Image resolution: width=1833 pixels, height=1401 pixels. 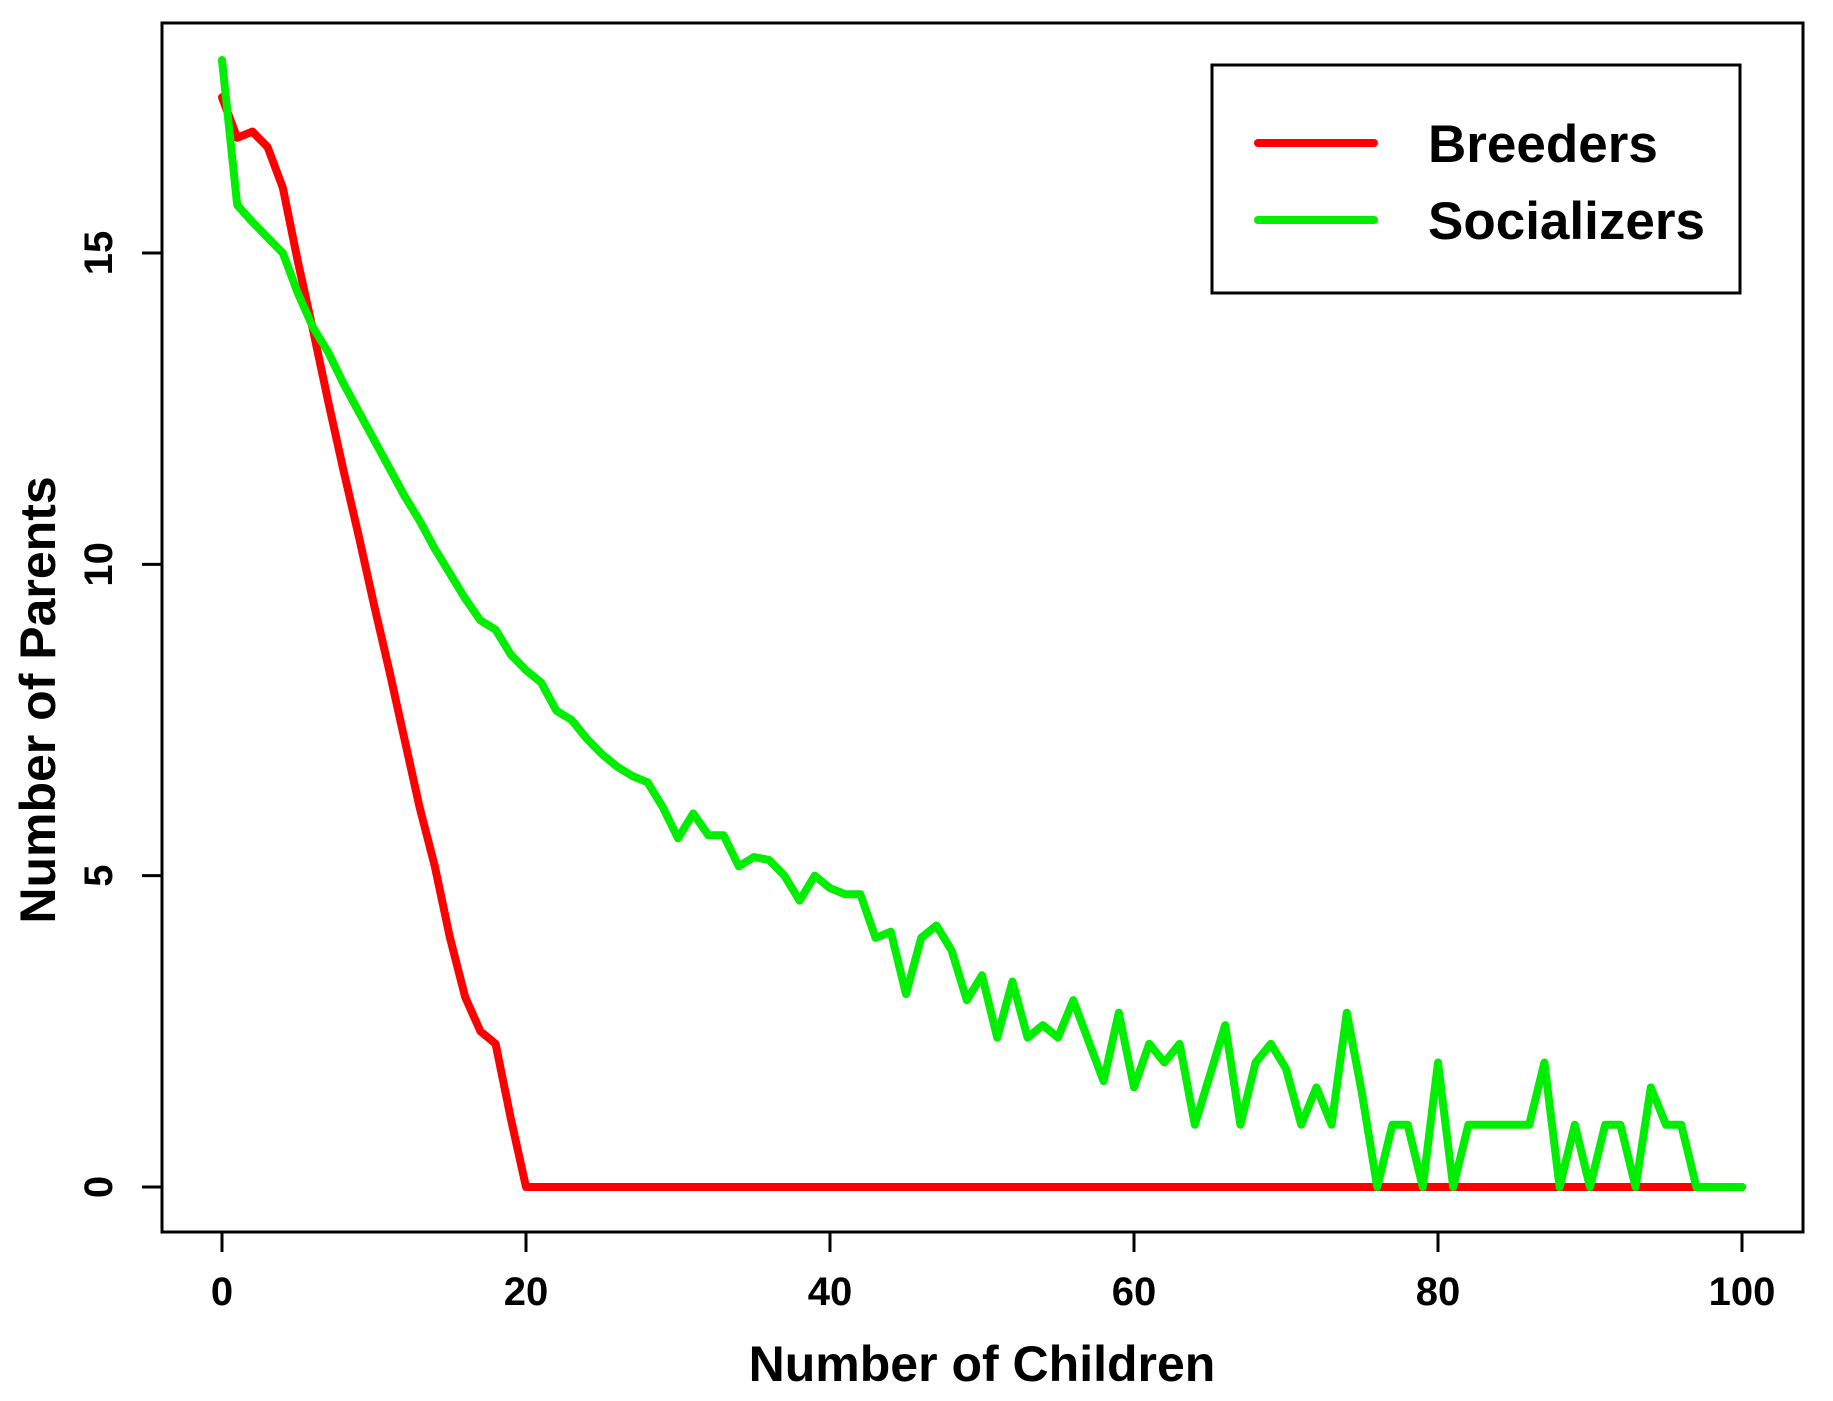 I want to click on x-tick-label: 40, so click(x=830, y=1292).